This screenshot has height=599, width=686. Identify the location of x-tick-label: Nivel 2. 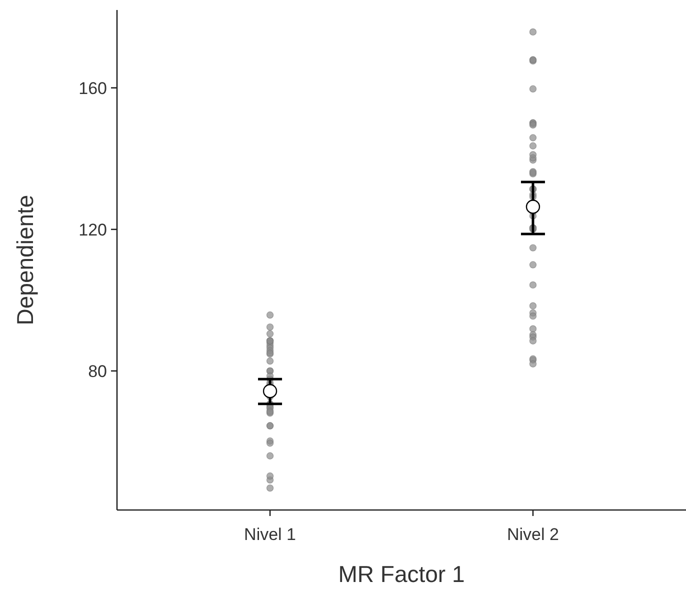
(532, 534).